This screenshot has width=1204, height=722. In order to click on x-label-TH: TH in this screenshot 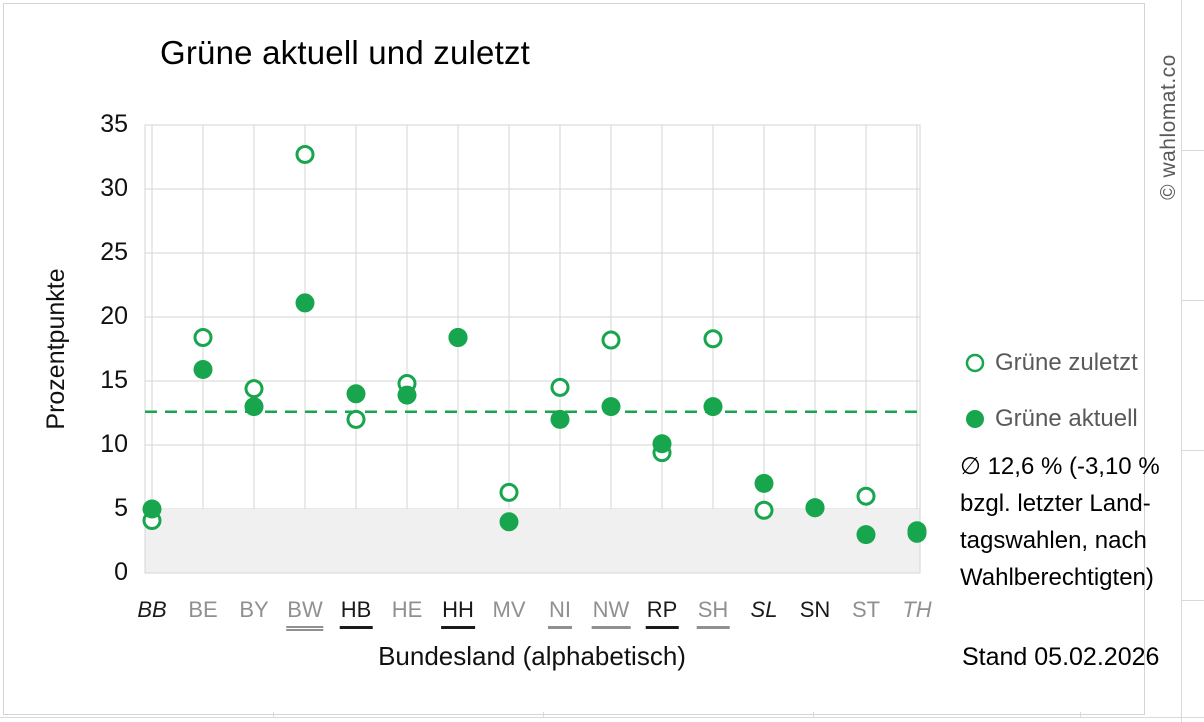, I will do `click(916, 611)`.